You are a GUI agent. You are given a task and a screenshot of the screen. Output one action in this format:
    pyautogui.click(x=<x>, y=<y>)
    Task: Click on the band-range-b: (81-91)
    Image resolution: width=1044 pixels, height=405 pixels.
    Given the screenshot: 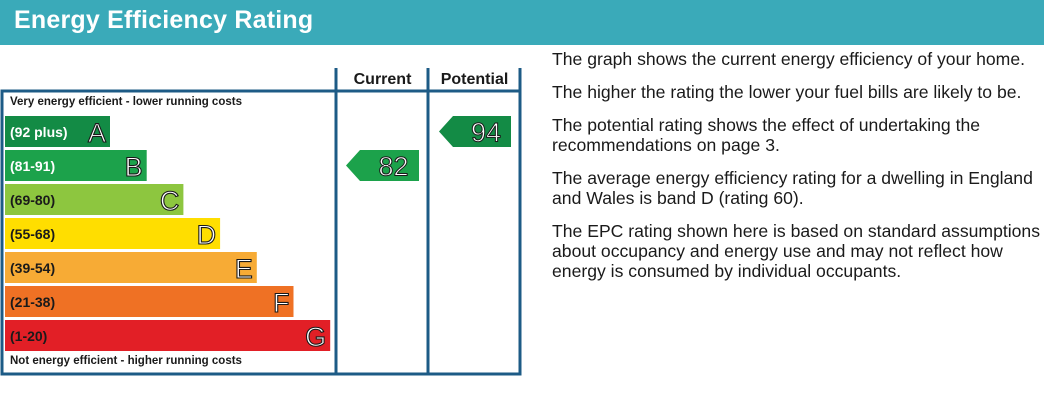 What is the action you would take?
    pyautogui.click(x=32, y=166)
    